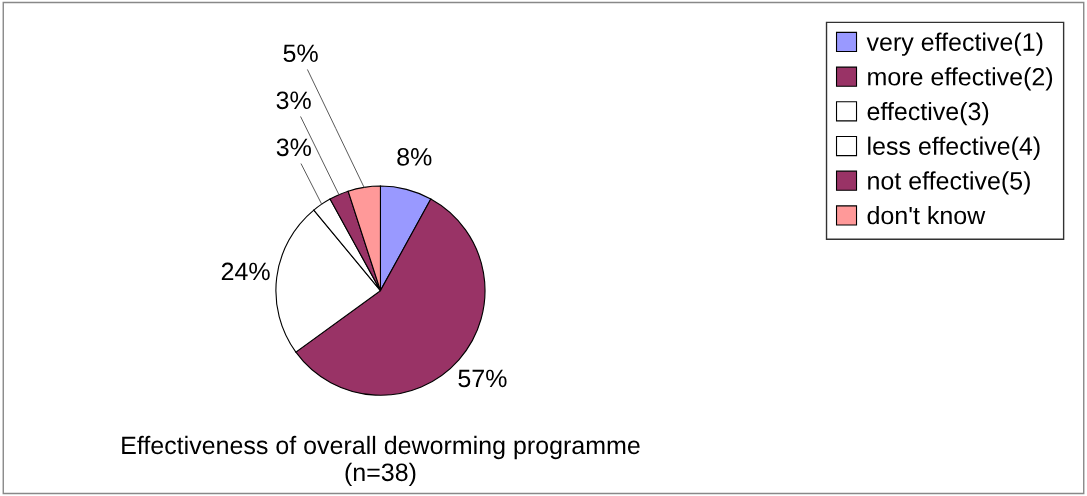  I want to click on data-label: 8%, so click(414, 156).